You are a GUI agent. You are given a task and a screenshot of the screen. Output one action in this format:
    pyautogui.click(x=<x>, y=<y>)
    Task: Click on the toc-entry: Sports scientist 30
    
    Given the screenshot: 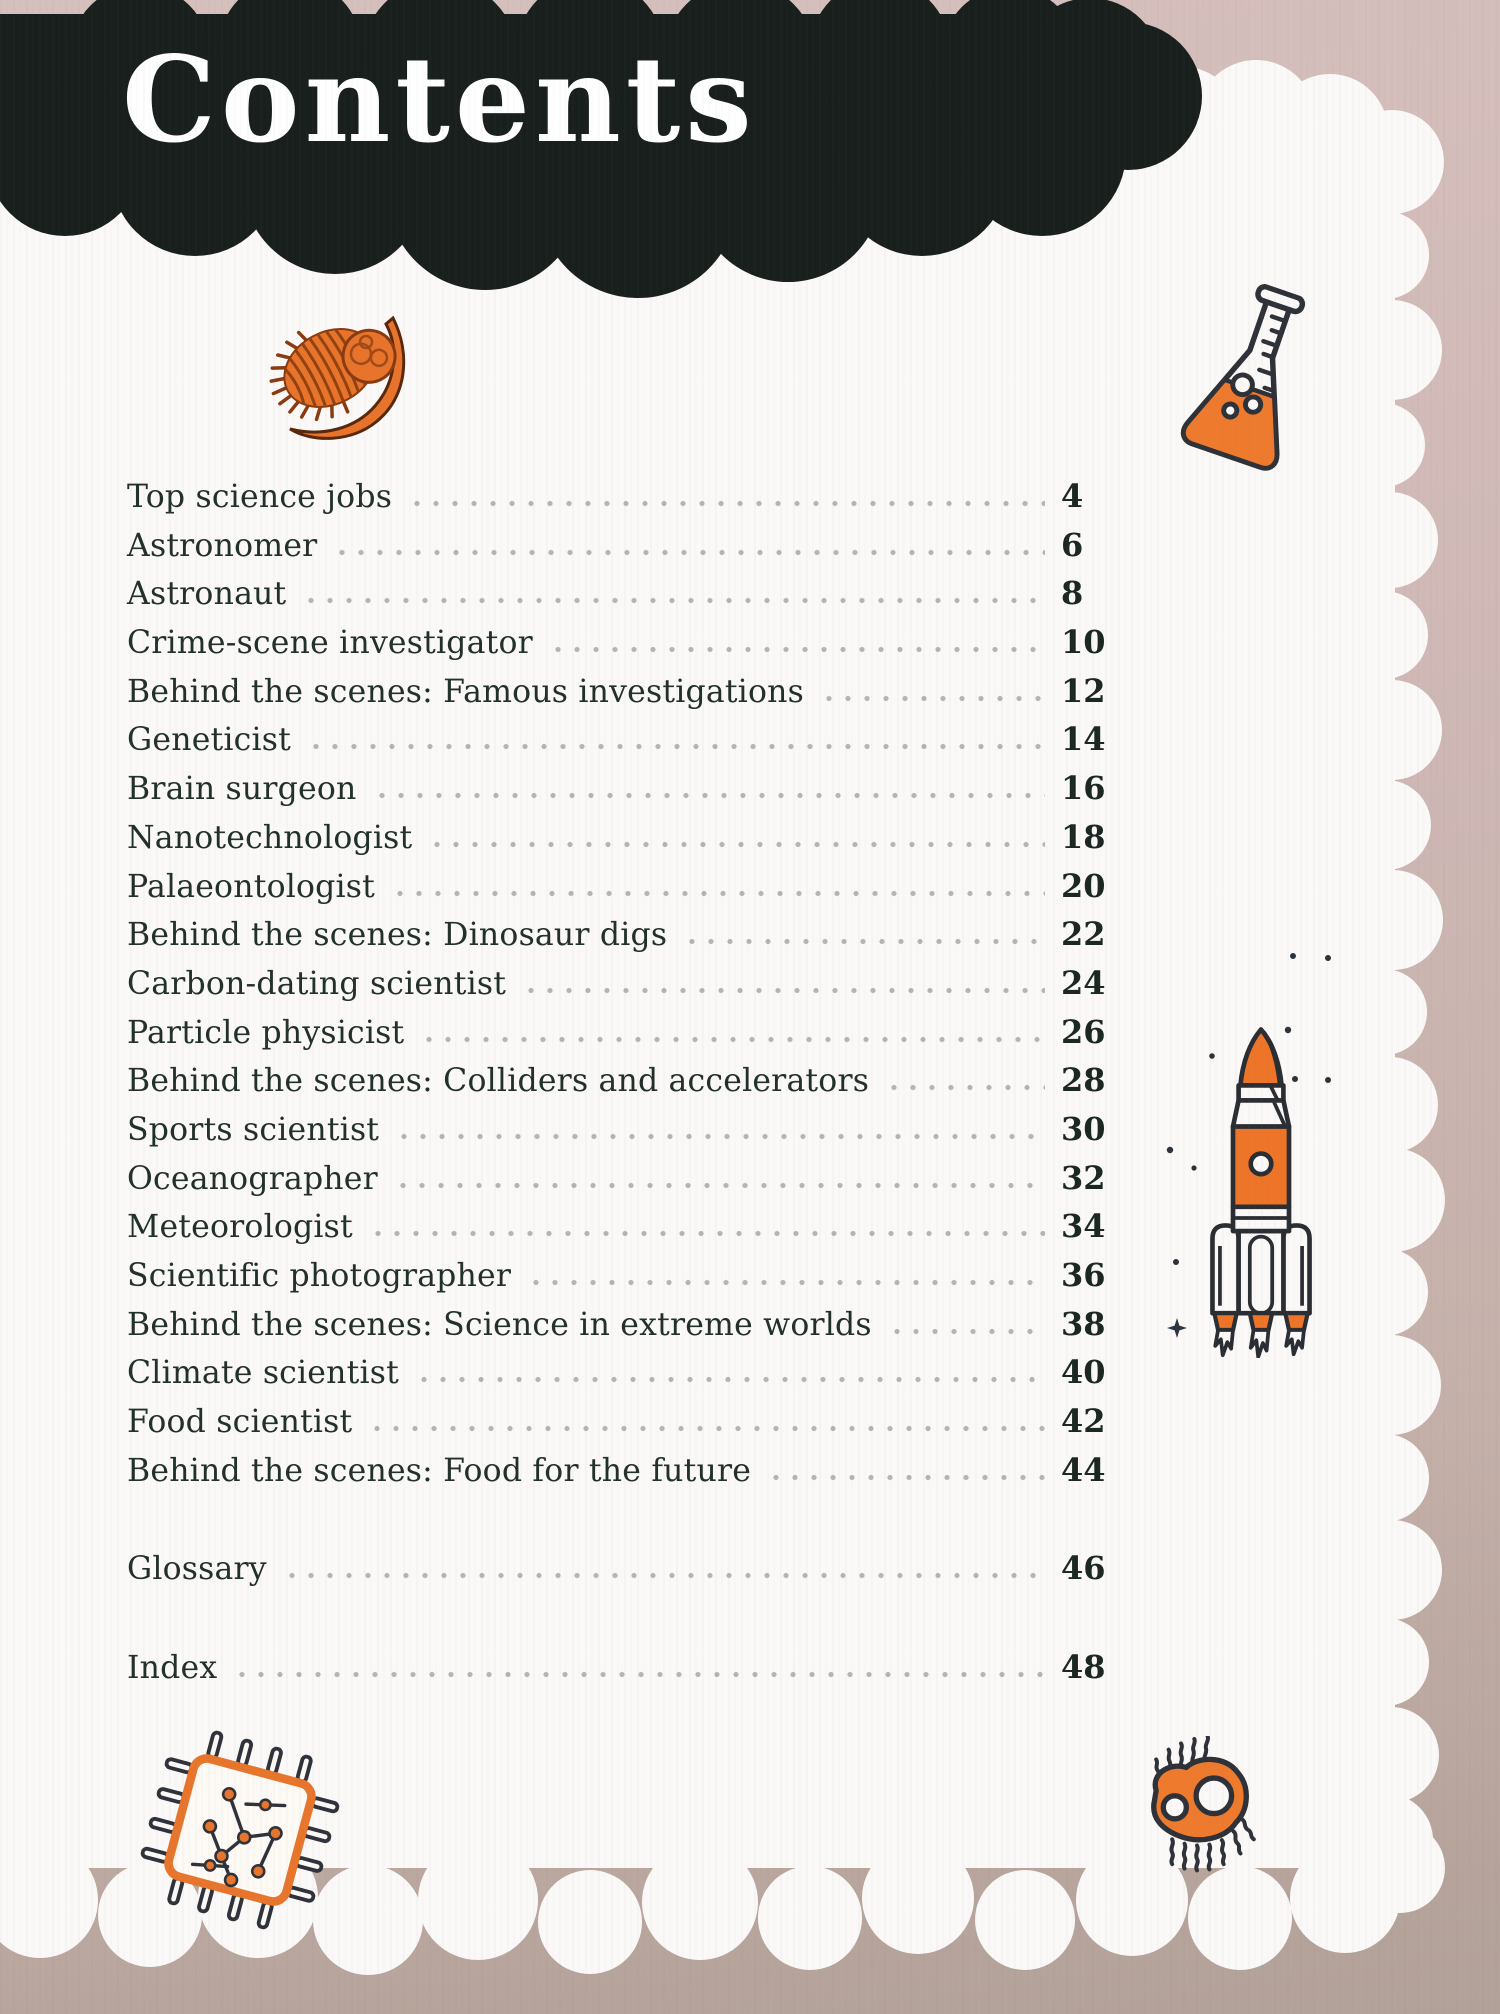 What is the action you would take?
    pyautogui.click(x=623, y=1134)
    